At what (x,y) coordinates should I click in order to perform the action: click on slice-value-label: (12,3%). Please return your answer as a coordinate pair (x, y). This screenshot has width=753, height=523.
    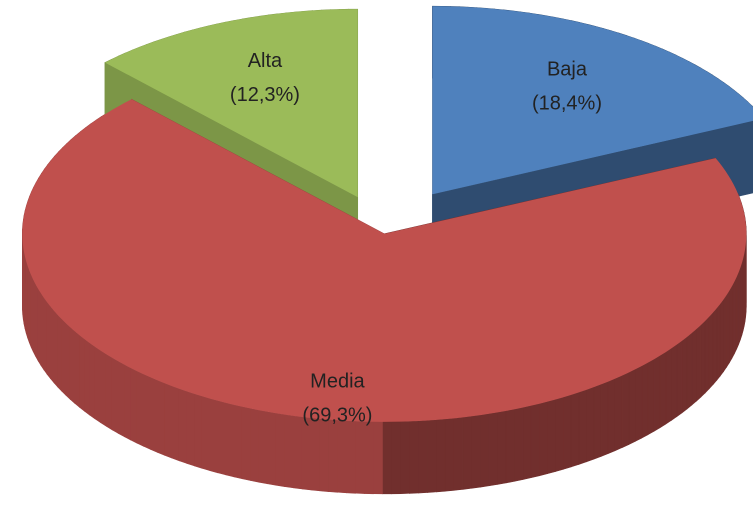
    Looking at the image, I should click on (265, 95).